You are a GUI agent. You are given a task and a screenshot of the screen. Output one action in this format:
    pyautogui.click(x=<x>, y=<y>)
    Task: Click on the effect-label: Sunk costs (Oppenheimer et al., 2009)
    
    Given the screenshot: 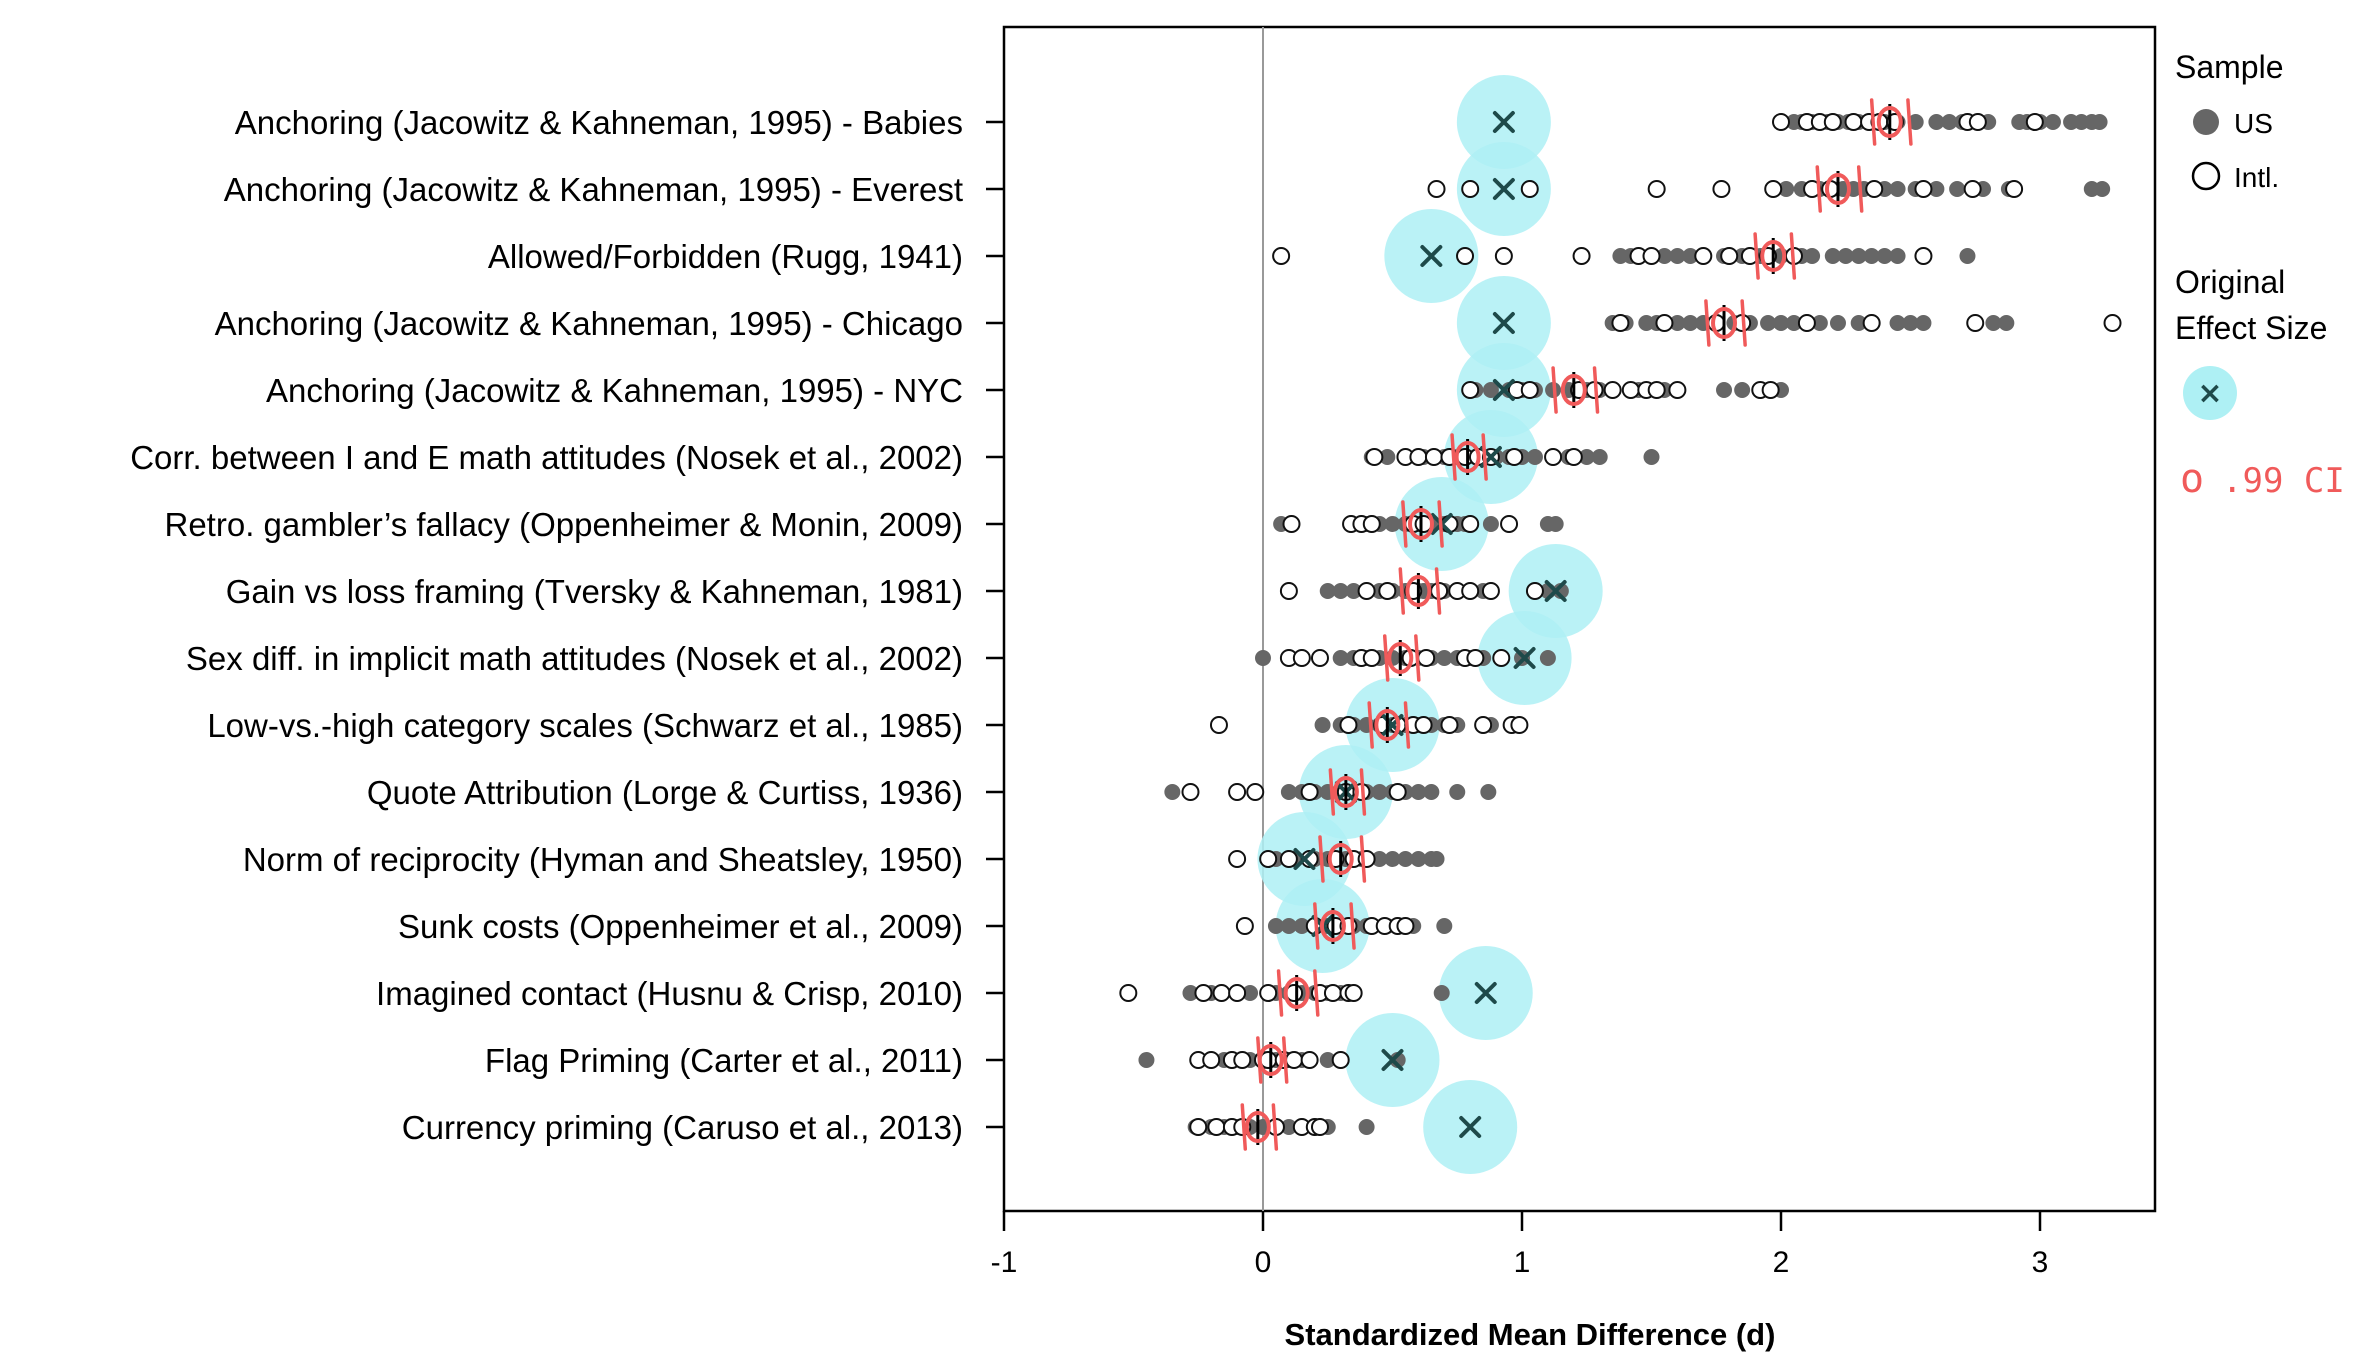 What is the action you would take?
    pyautogui.click(x=680, y=926)
    